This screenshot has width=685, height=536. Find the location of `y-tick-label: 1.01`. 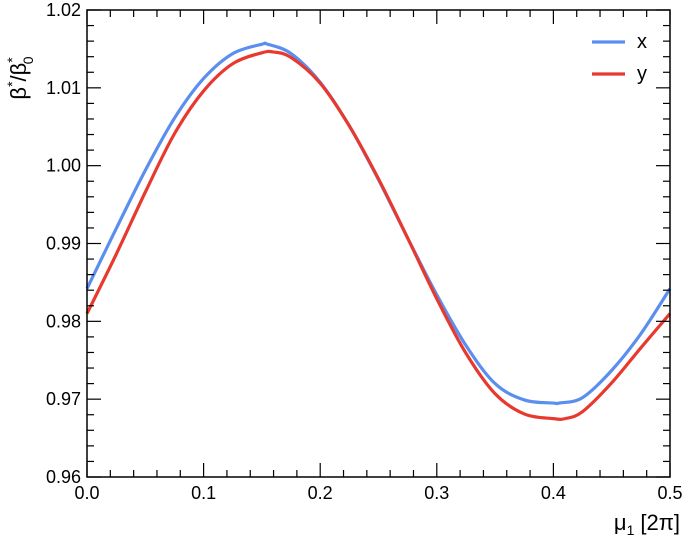

y-tick-label: 1.01 is located at coordinates (63, 88).